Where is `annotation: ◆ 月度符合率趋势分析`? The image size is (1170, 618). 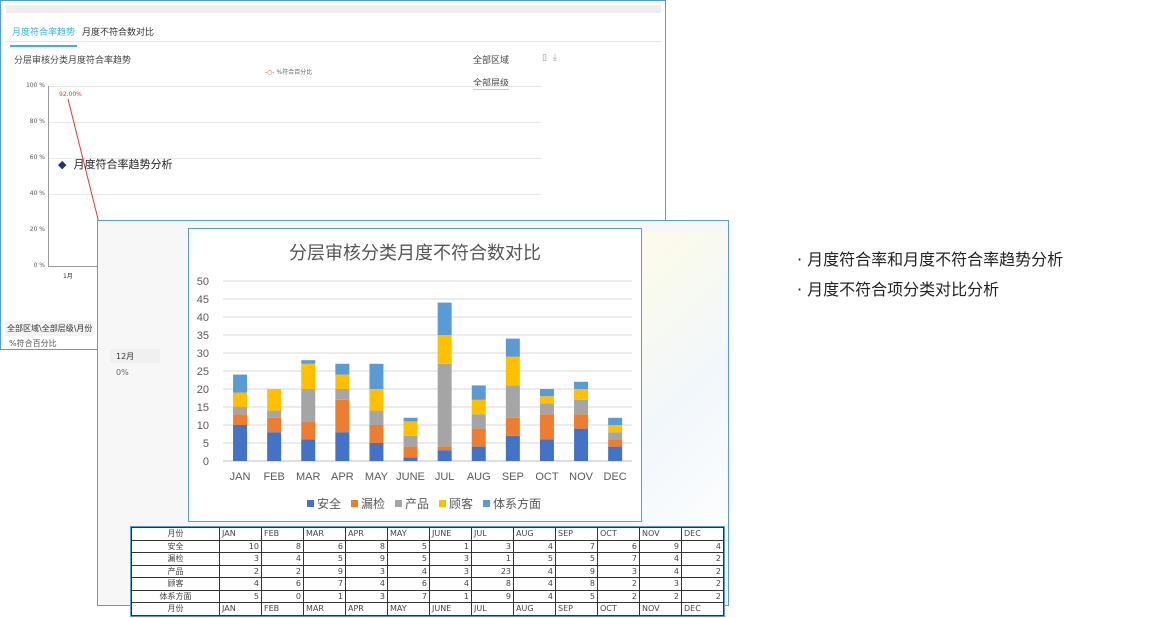
annotation: ◆ 月度符合率趋势分析 is located at coordinates (115, 164).